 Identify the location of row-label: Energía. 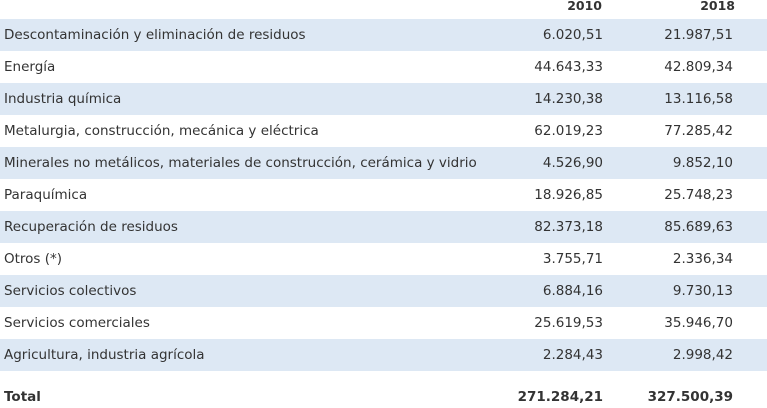
(30, 67).